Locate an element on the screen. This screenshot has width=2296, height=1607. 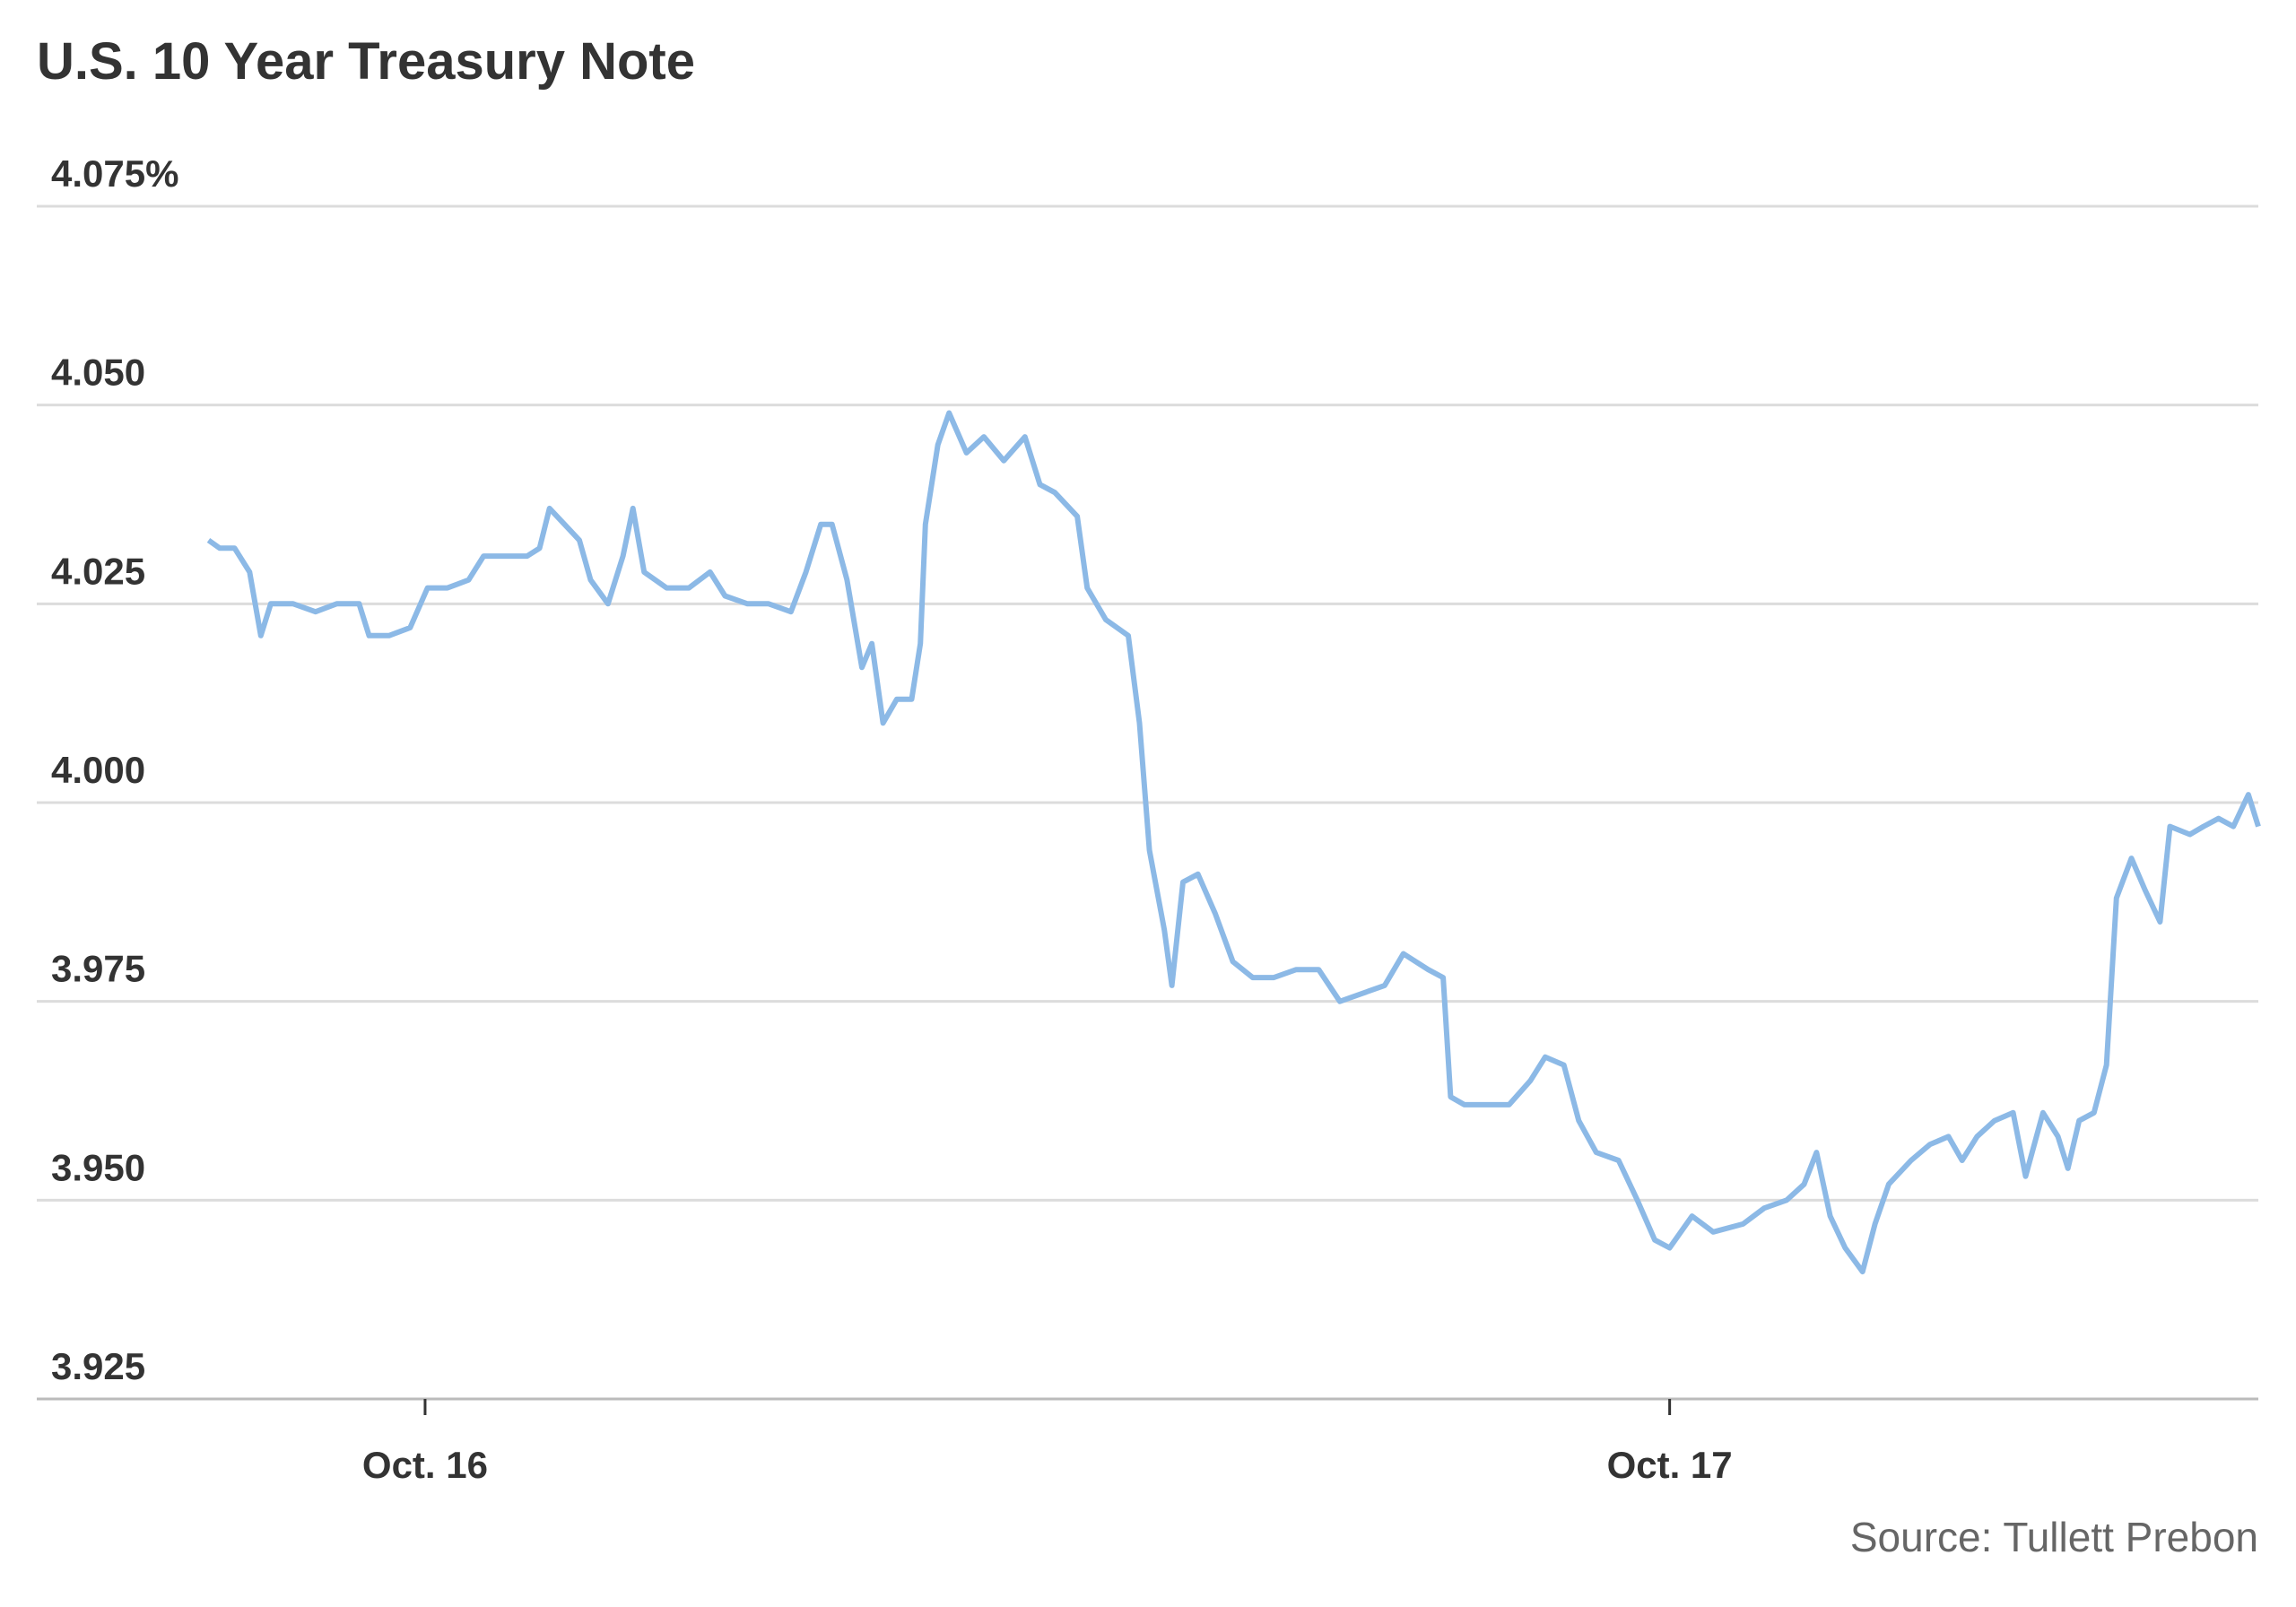
y-tick-label: 4.075% is located at coordinates (114, 173).